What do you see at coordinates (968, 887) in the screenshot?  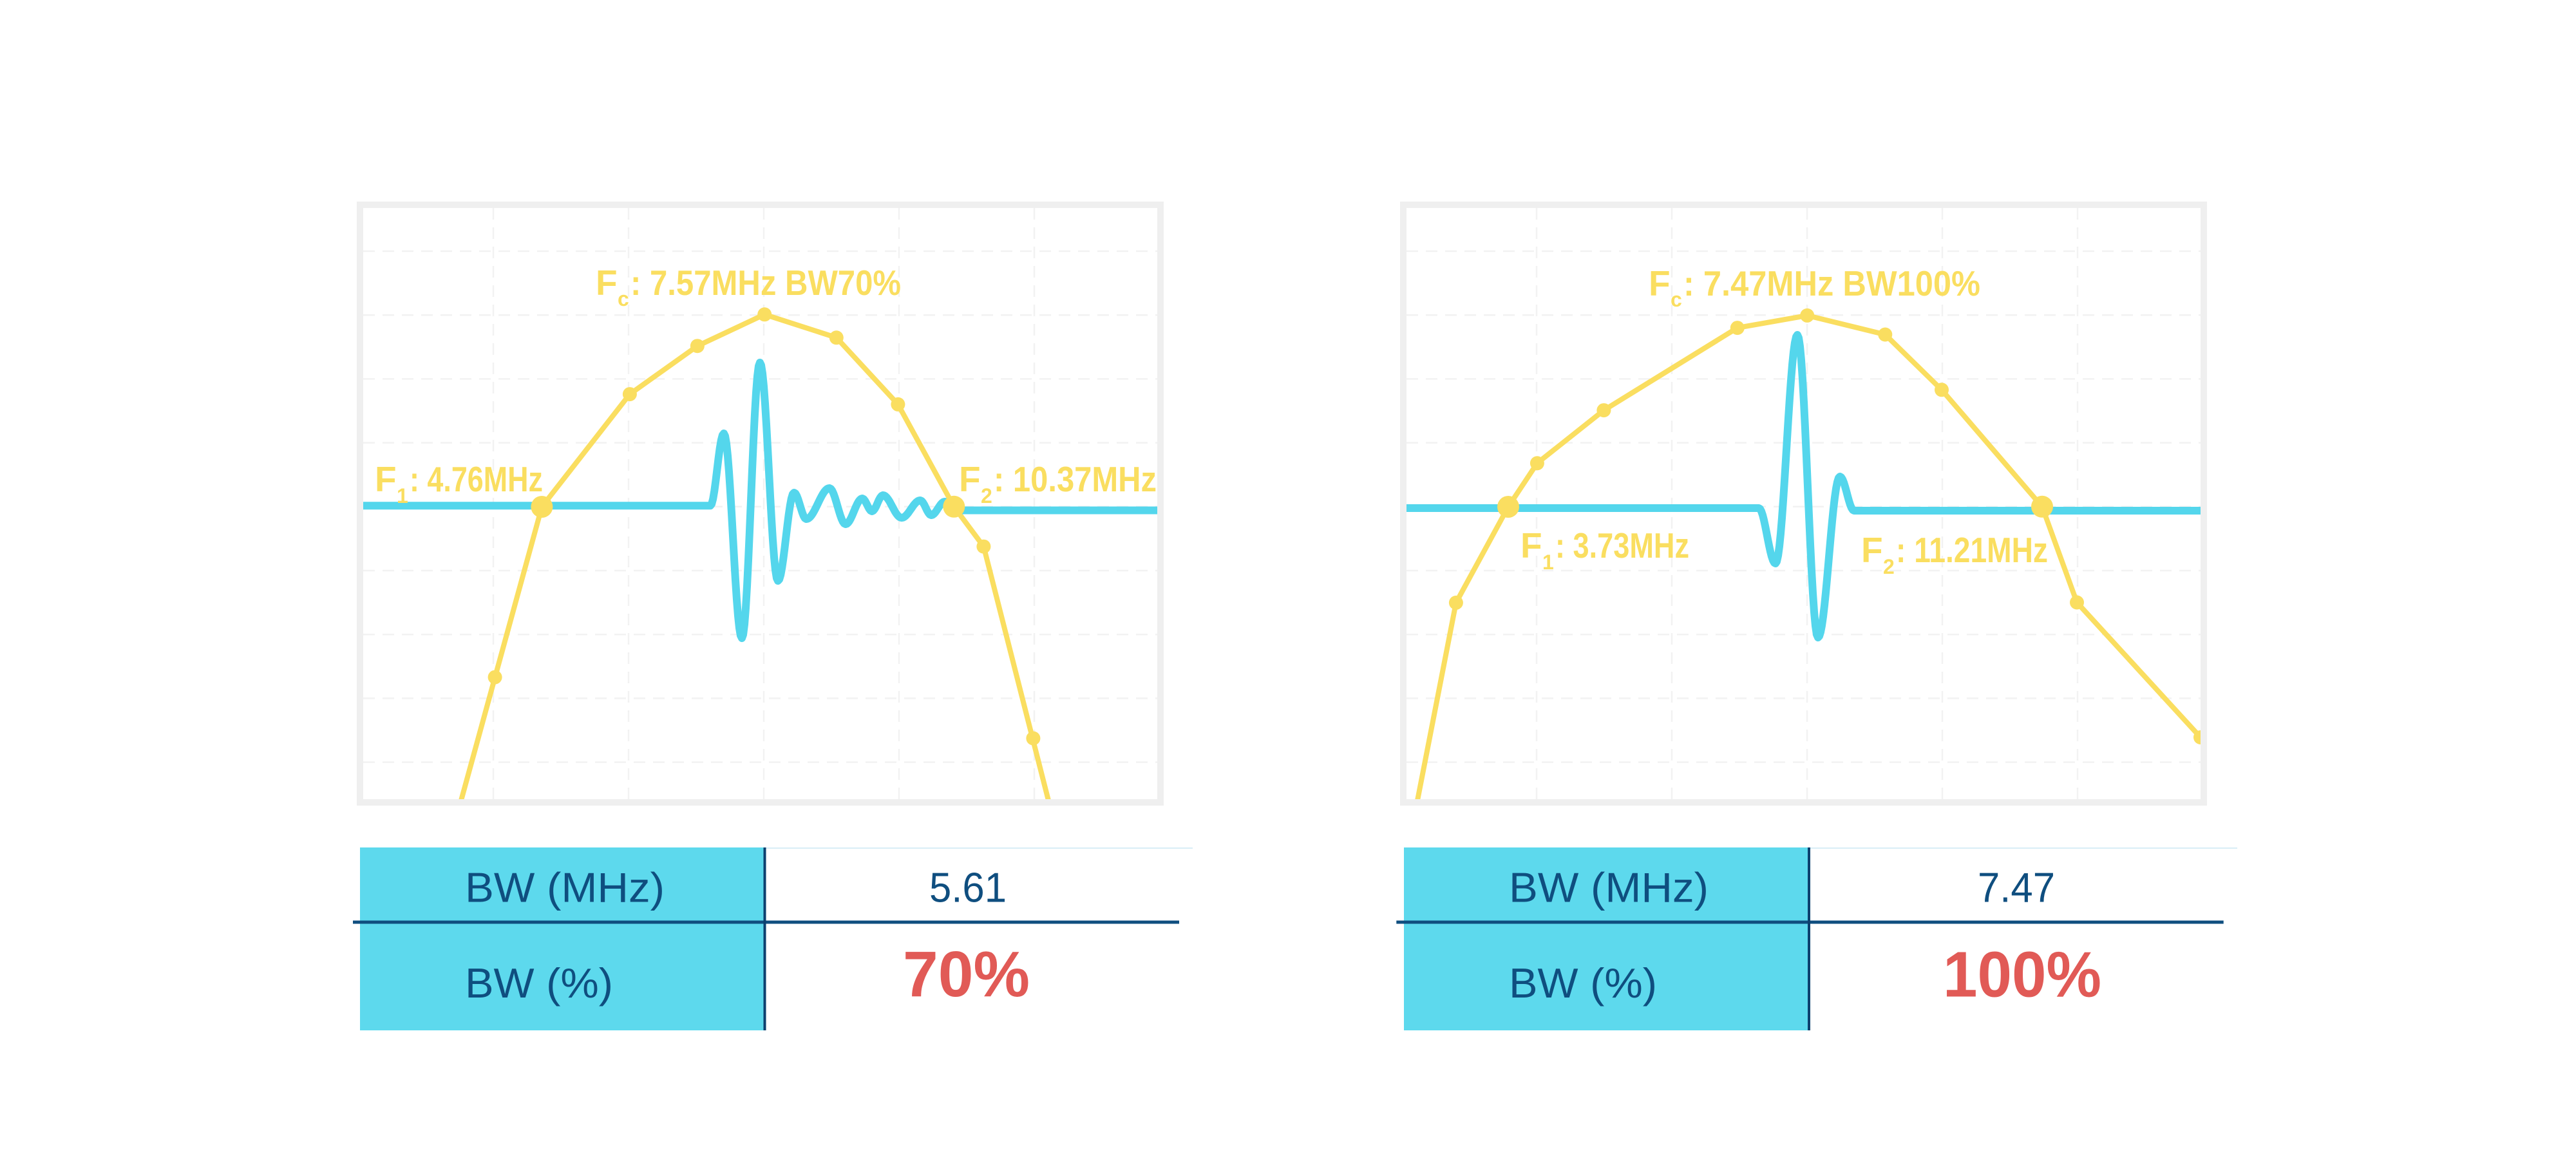 I see `svg-text: 5.61` at bounding box center [968, 887].